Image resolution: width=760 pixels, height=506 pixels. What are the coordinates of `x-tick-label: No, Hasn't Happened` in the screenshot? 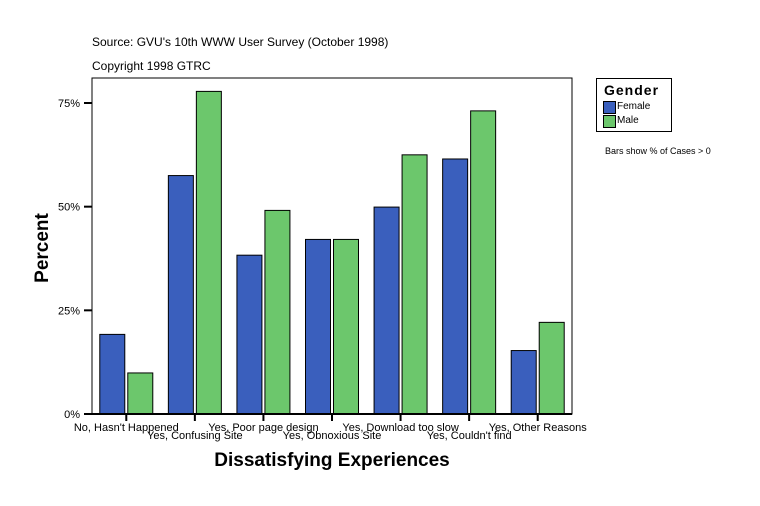 It's located at (126, 428).